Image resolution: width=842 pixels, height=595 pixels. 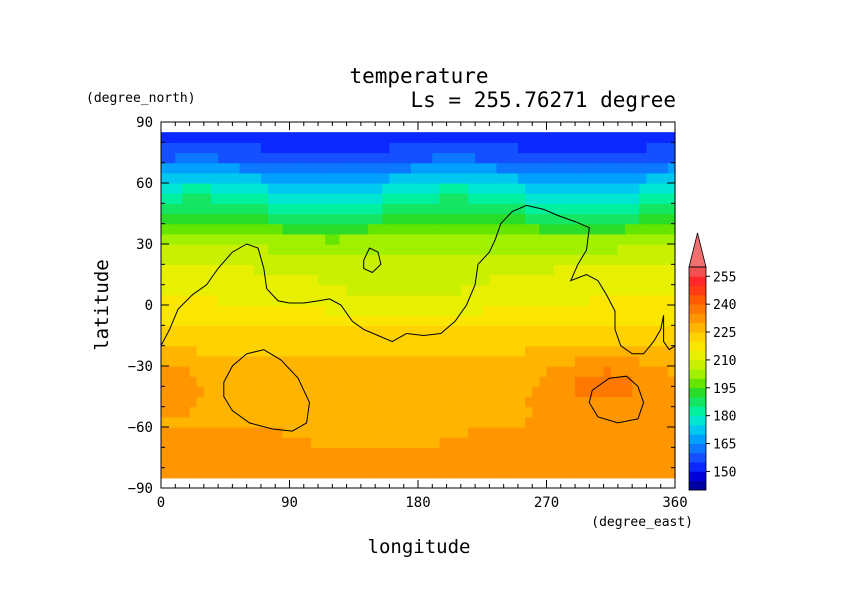 I want to click on colorbar-tick-label: 255, so click(x=724, y=277).